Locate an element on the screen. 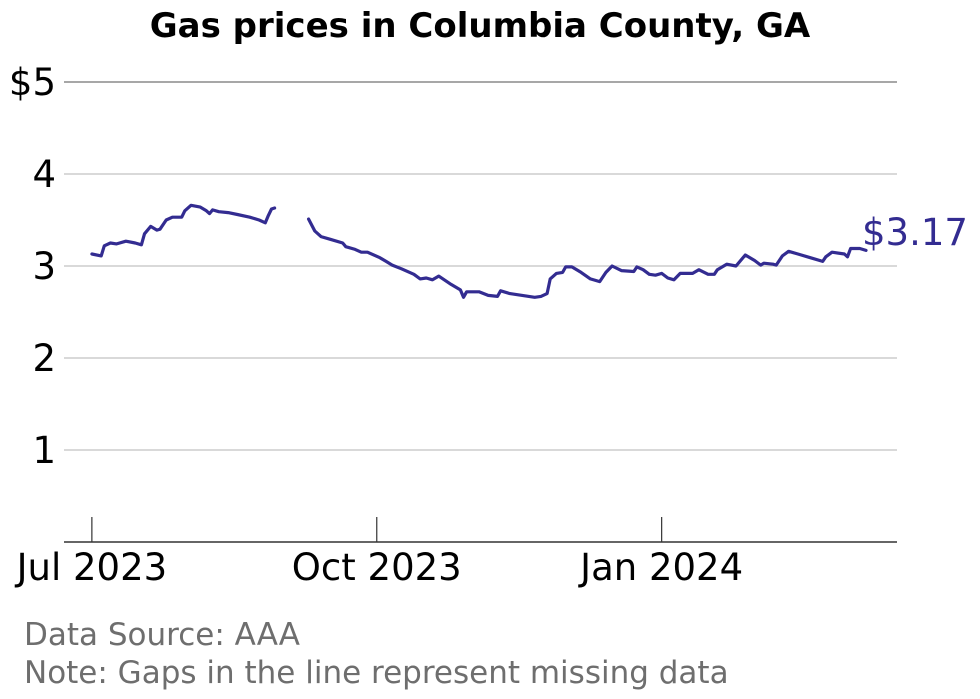 The image size is (980, 699). x-tick-label: Oct 2023 is located at coordinates (377, 567).